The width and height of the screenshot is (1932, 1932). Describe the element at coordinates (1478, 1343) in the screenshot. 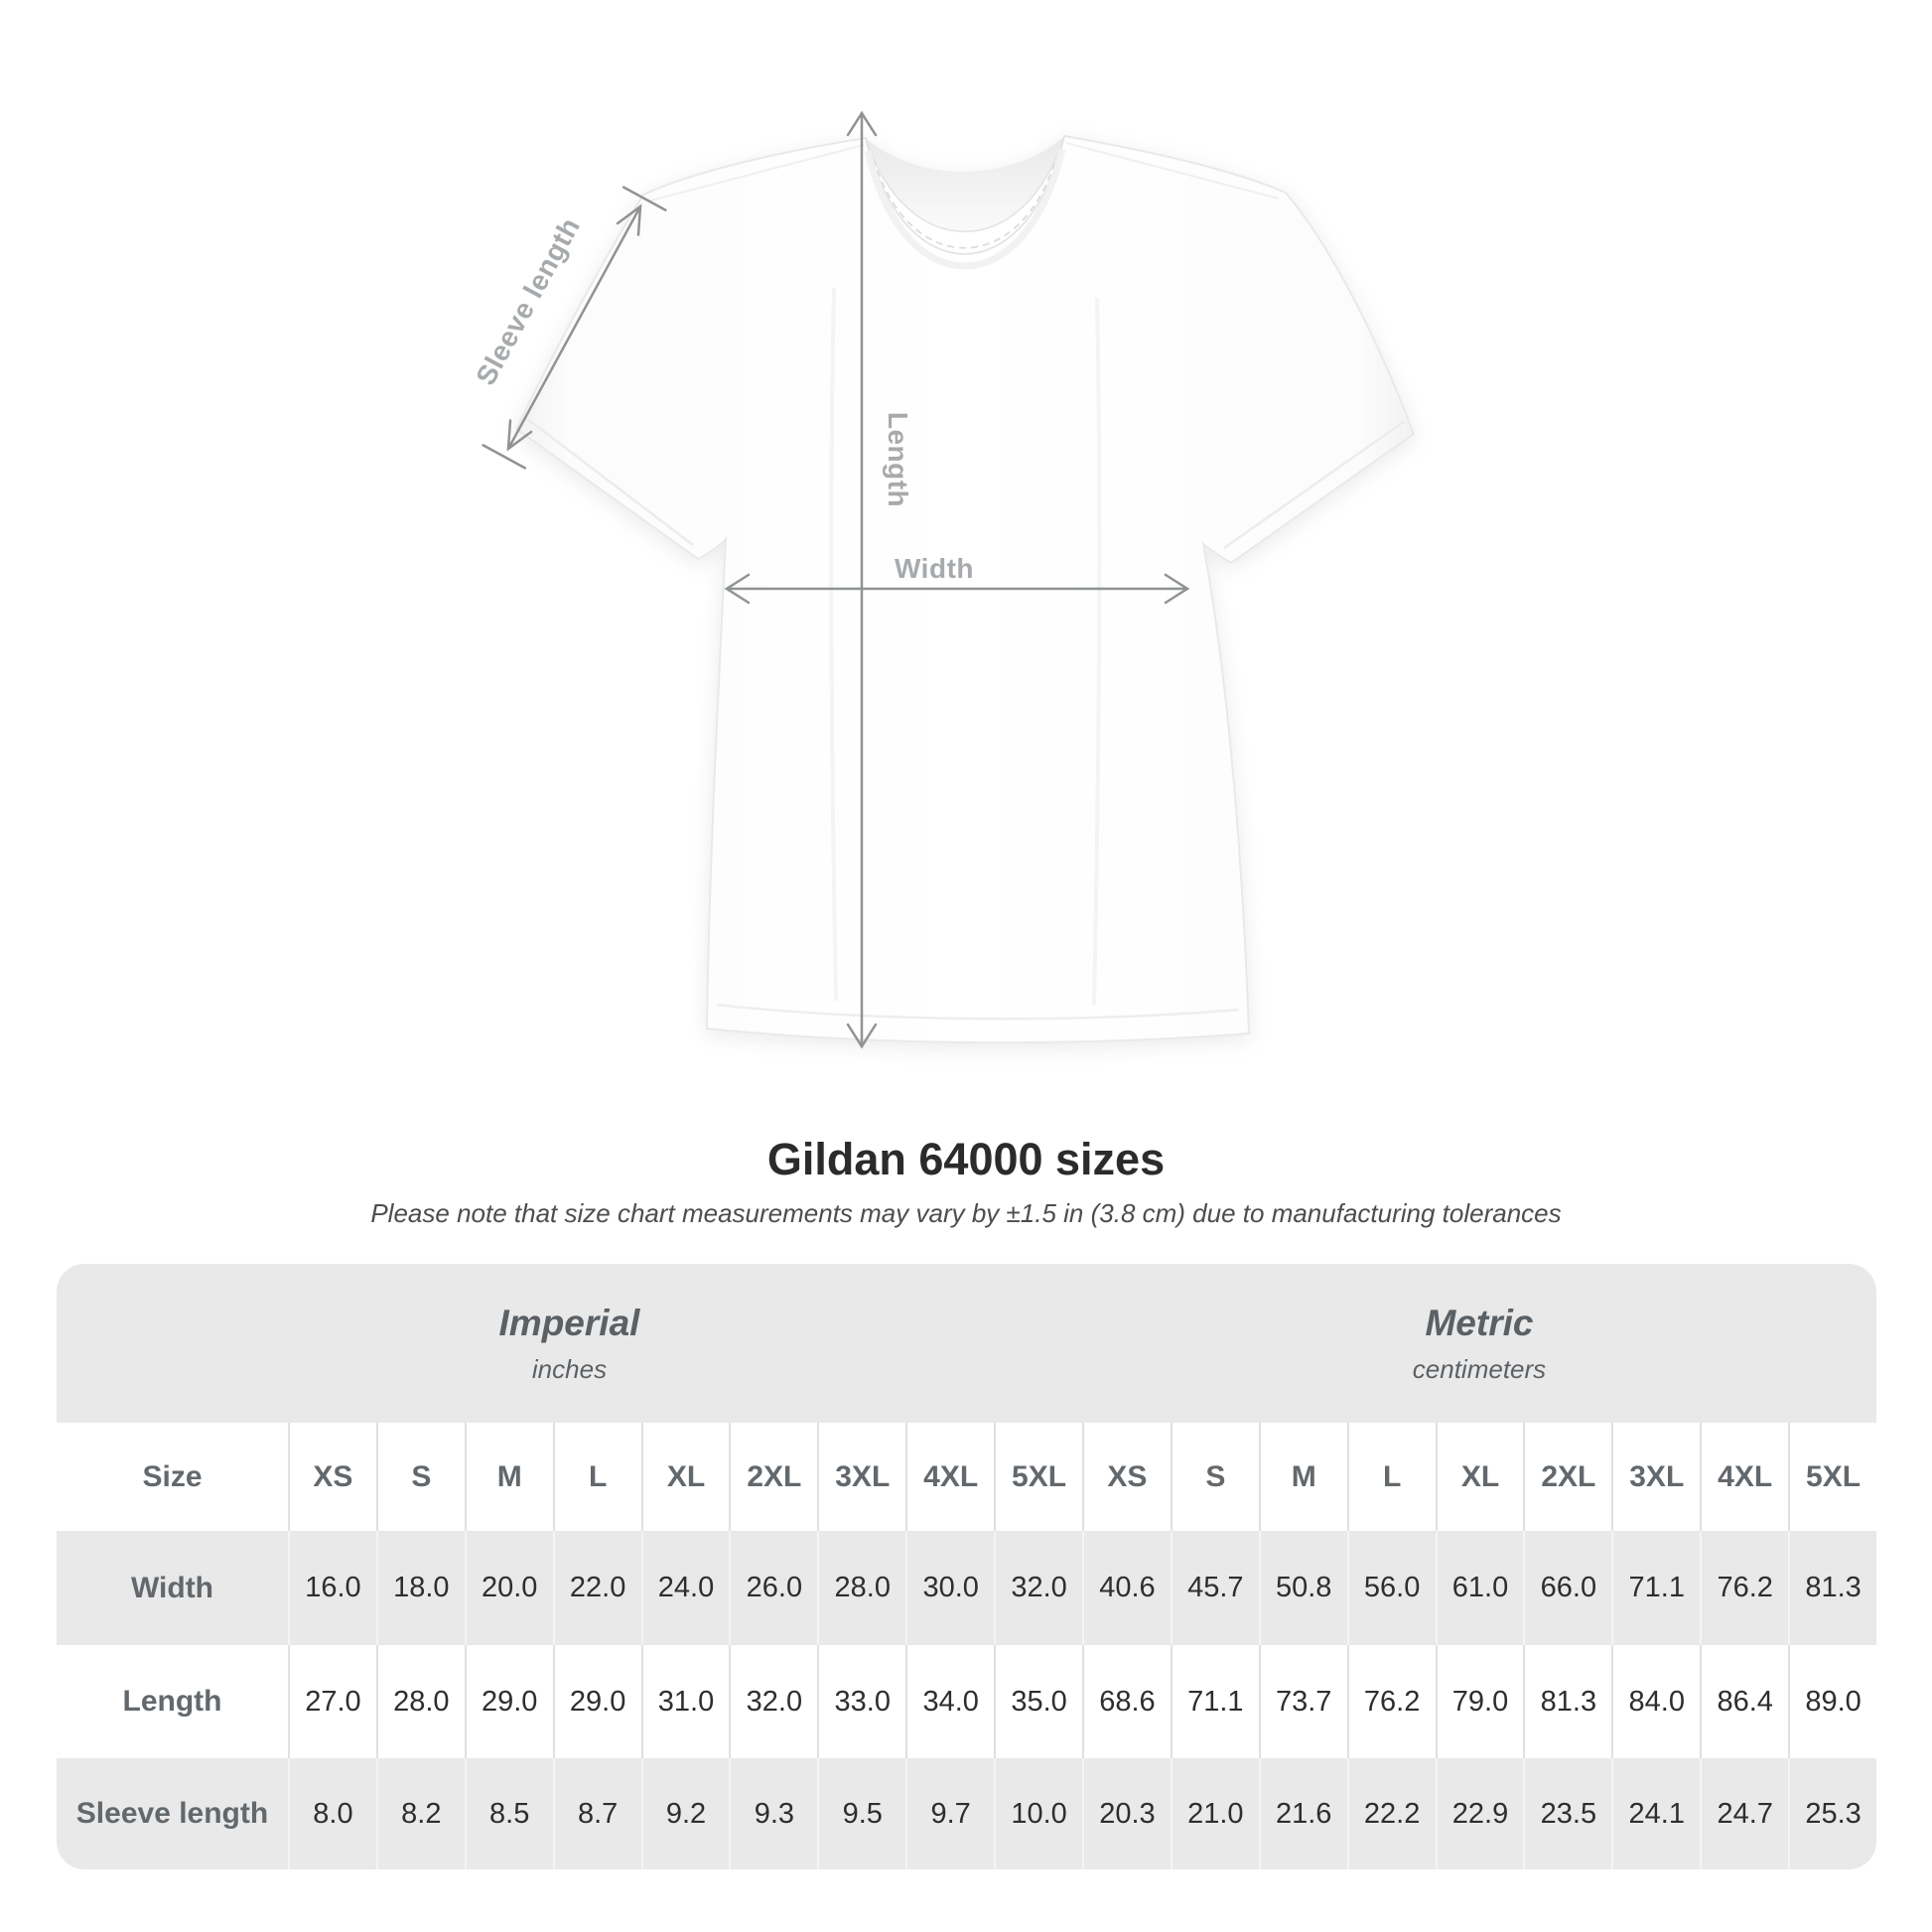

I see `unit-header-metric: Metric centimeters` at that location.